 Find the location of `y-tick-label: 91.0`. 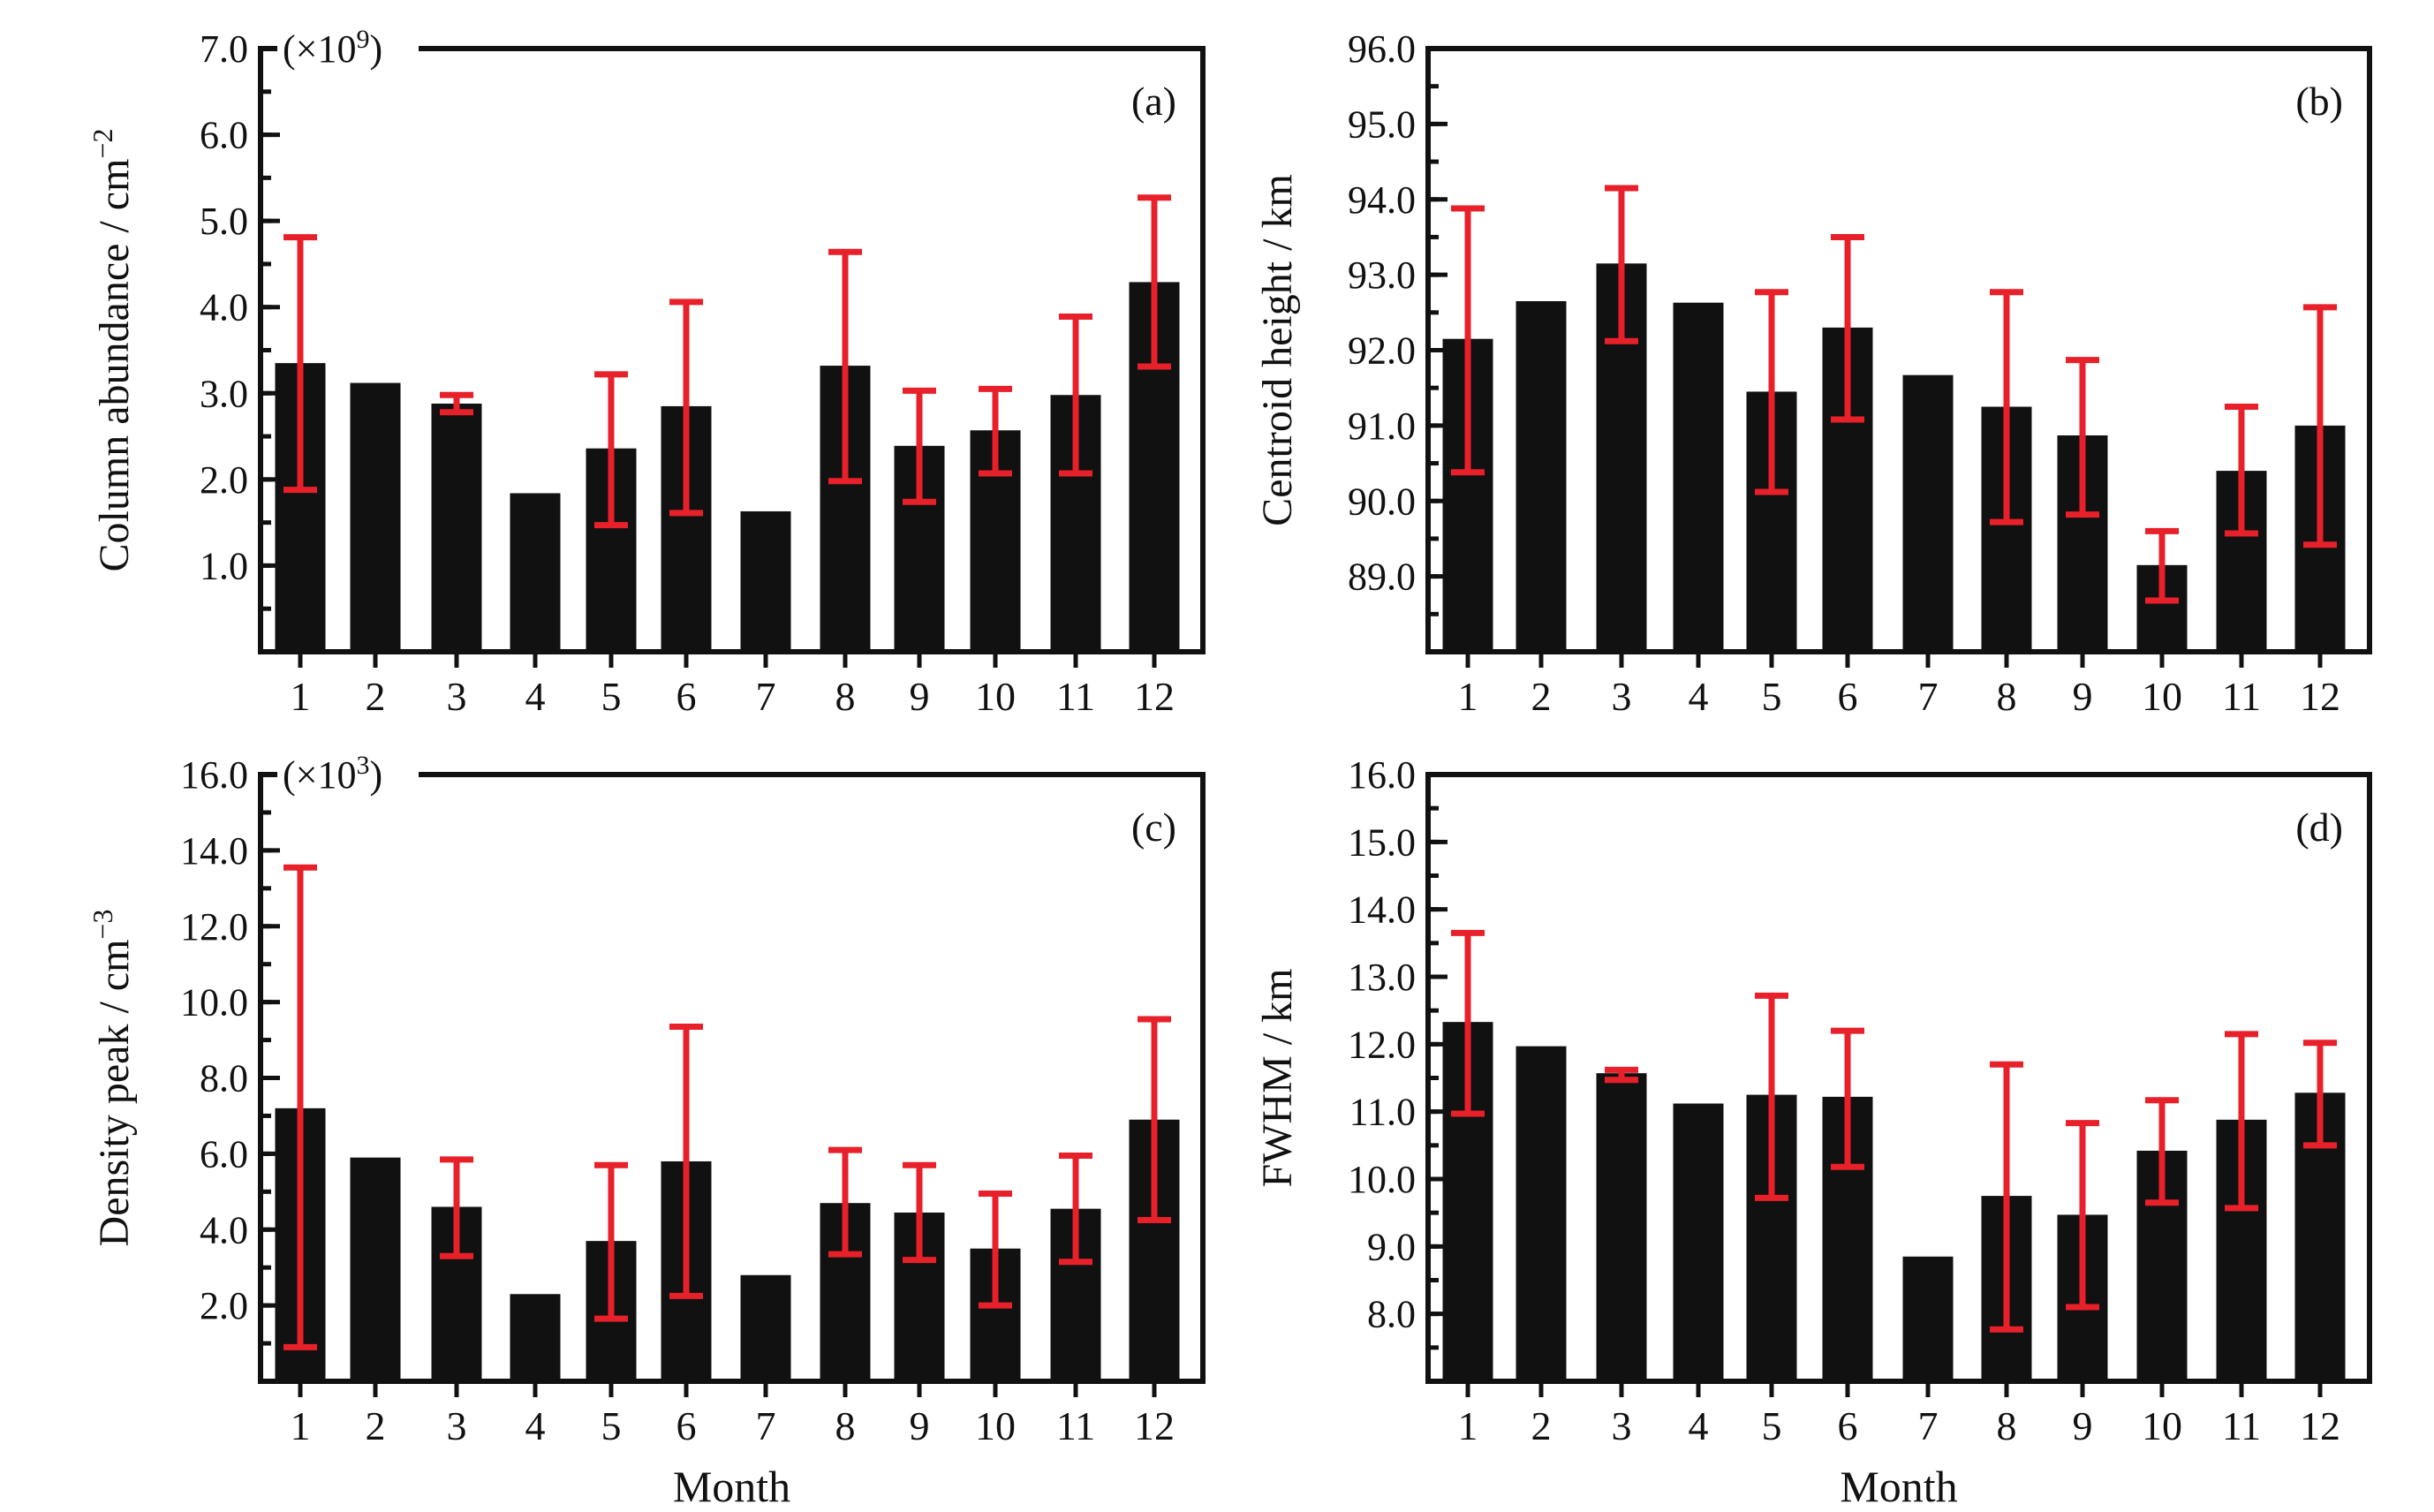

y-tick-label: 91.0 is located at coordinates (1382, 426).